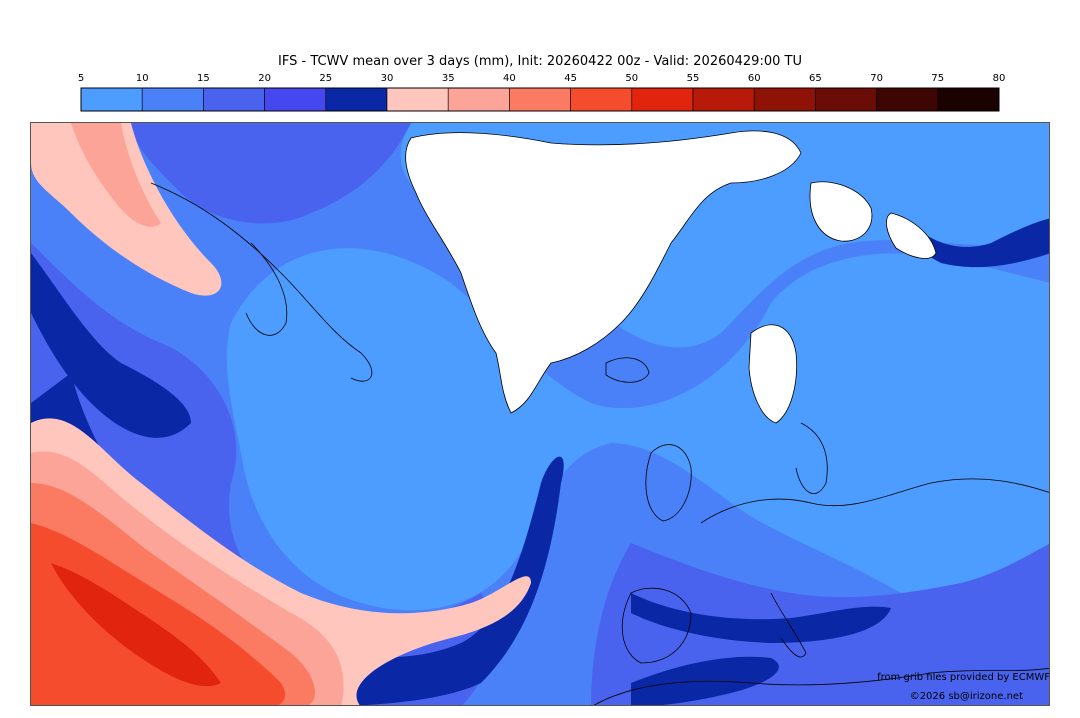  I want to click on coast-italy, so click(788, 625).